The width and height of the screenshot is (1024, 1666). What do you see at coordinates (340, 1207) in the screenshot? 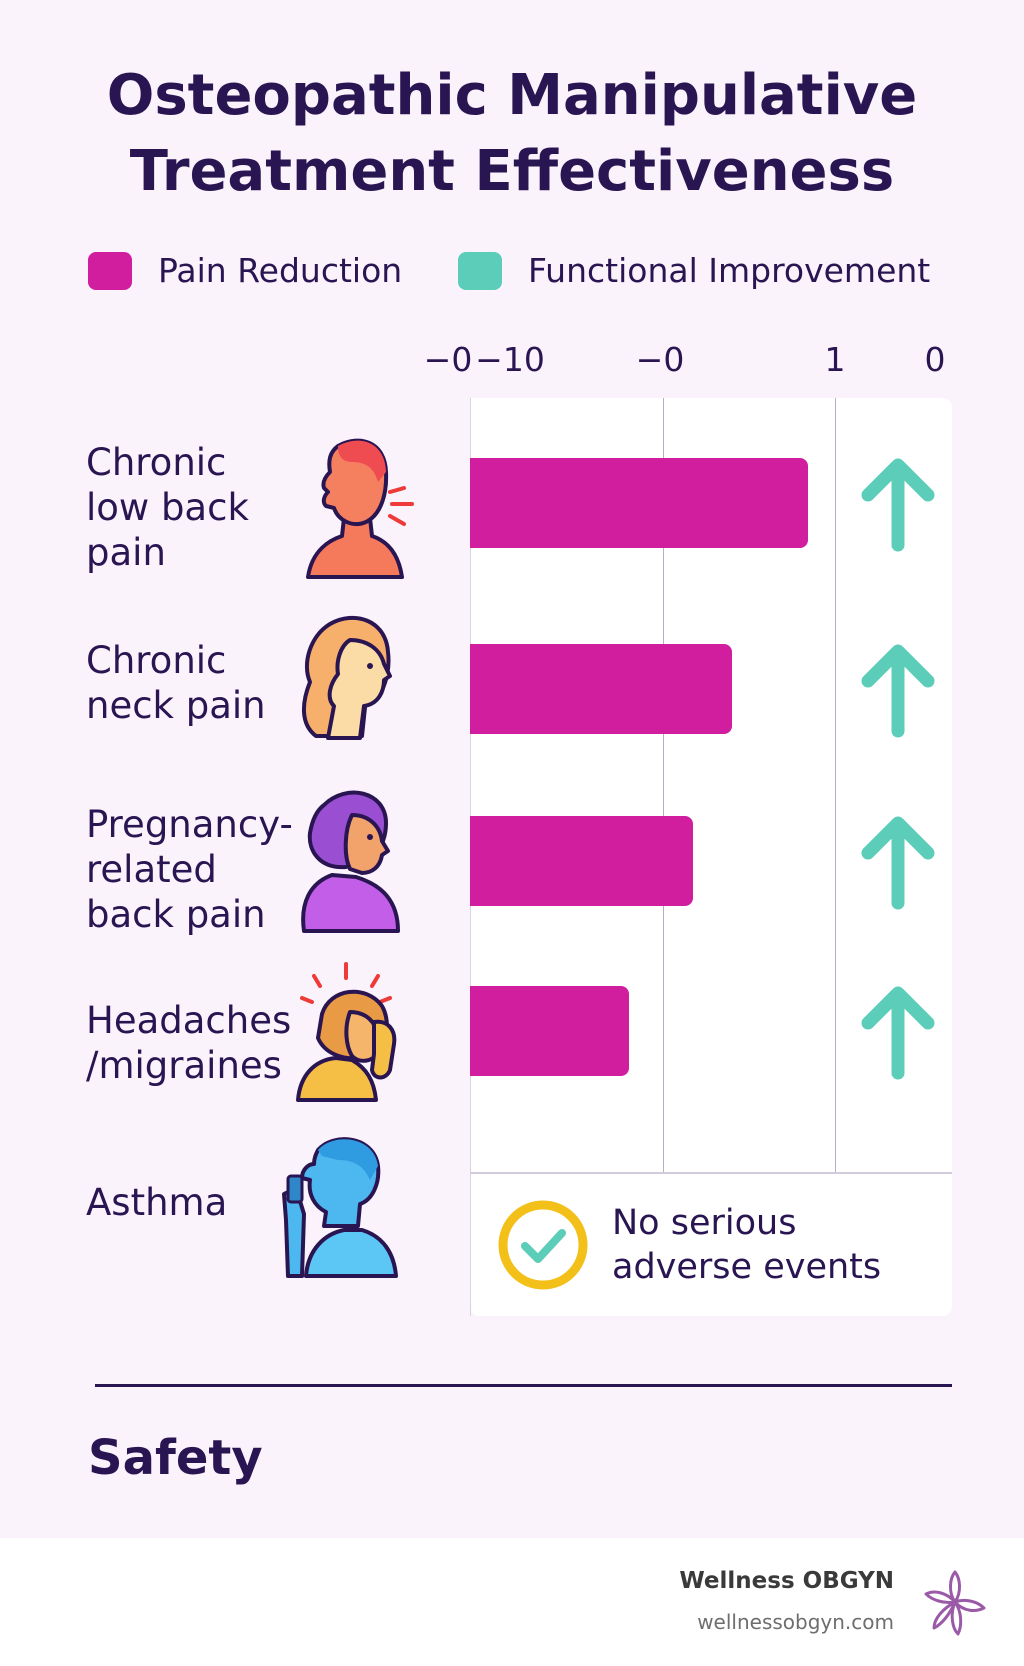
I see `person-inhaler-icon` at bounding box center [340, 1207].